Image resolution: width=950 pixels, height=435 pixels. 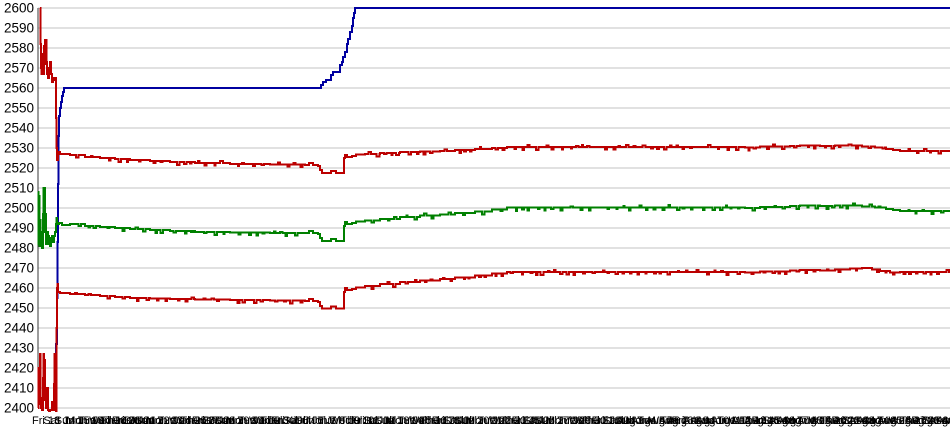 I want to click on x-axis-tick-label: Wed 6 Aug, so click(x=676, y=421).